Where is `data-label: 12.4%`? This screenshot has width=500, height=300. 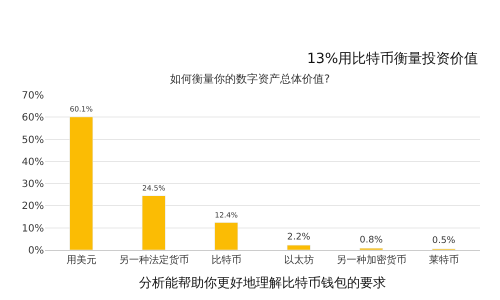 data-label: 12.4% is located at coordinates (226, 215).